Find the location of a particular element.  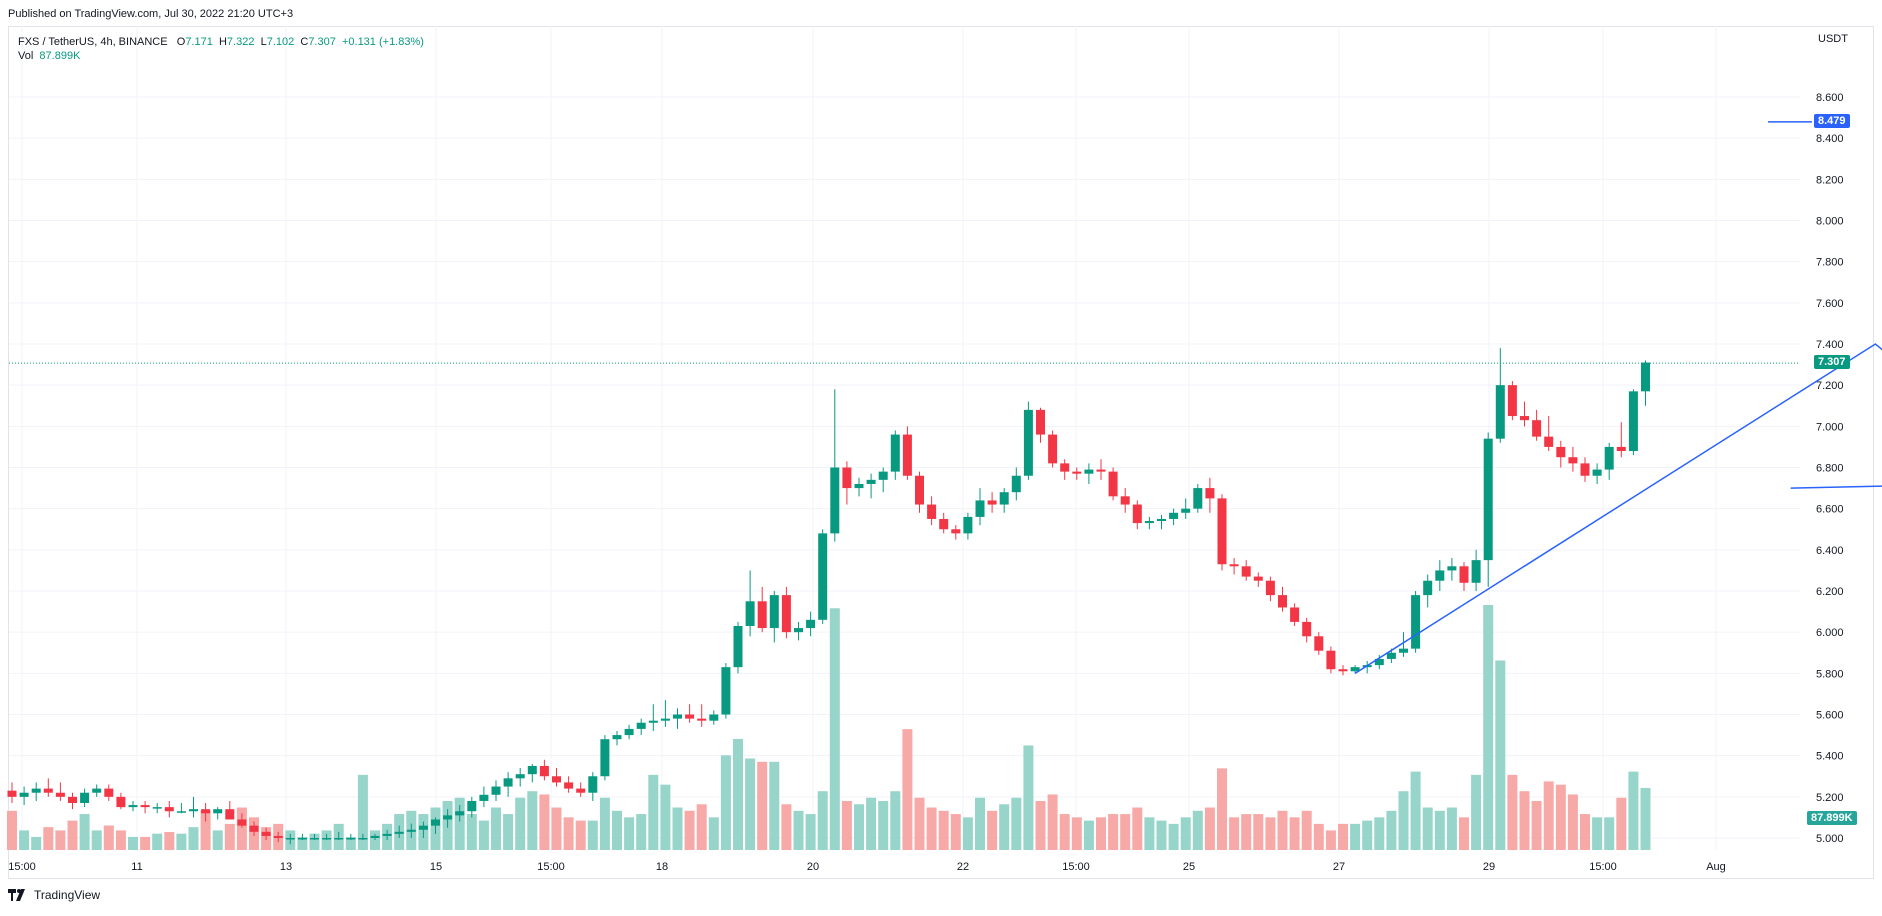

high-value: 7.322 is located at coordinates (240, 42).